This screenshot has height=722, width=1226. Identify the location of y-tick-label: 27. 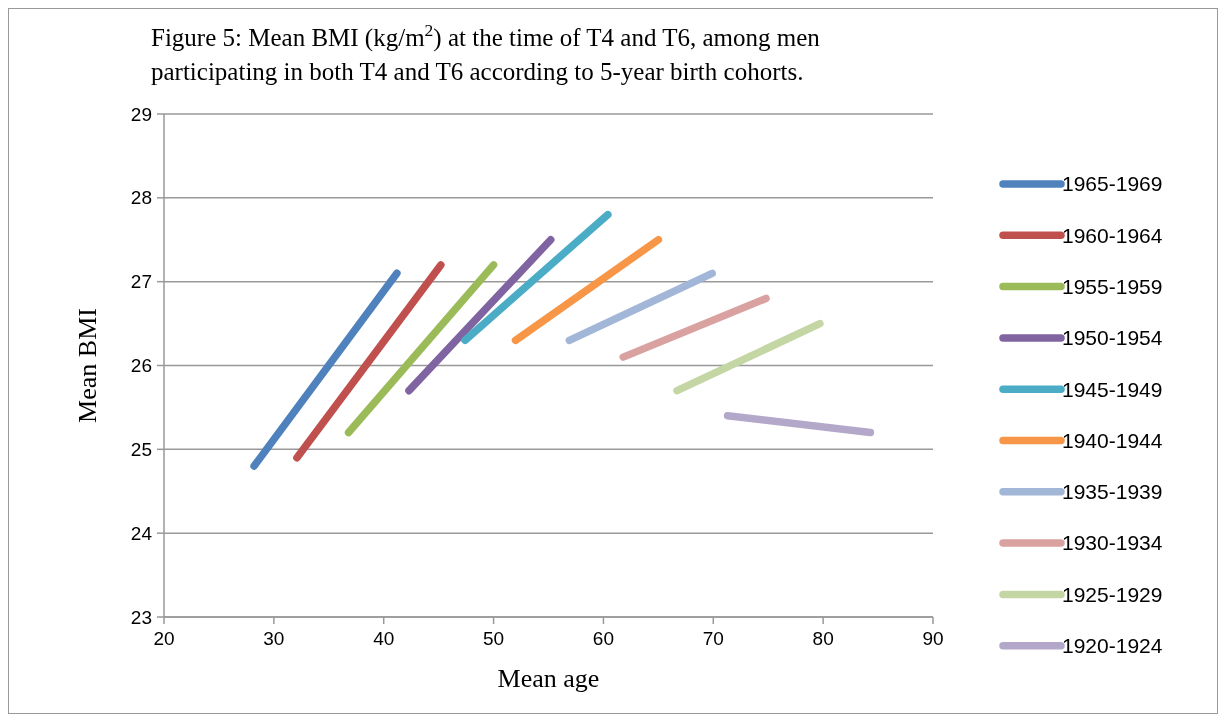
(141, 282).